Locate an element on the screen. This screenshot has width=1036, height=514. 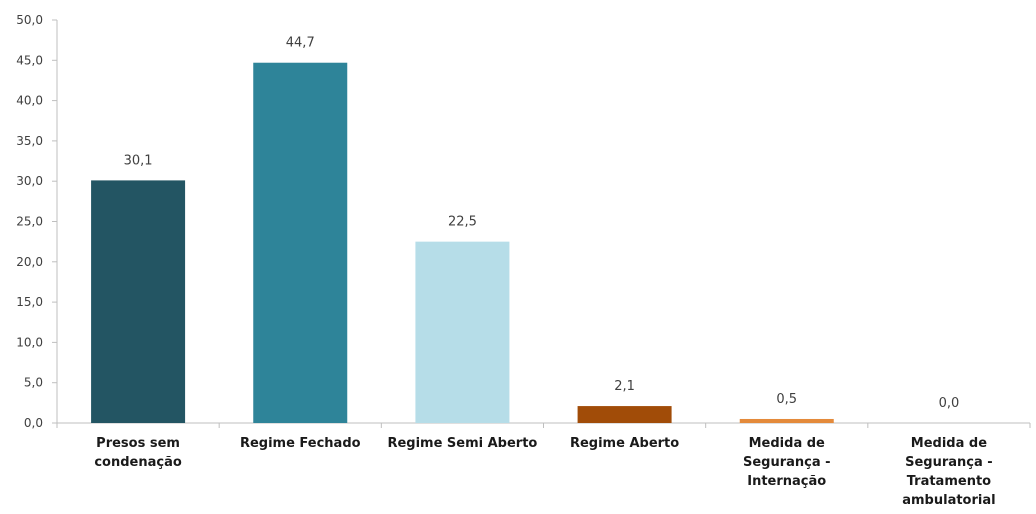
category-label: Regime Aberto is located at coordinates (624, 443).